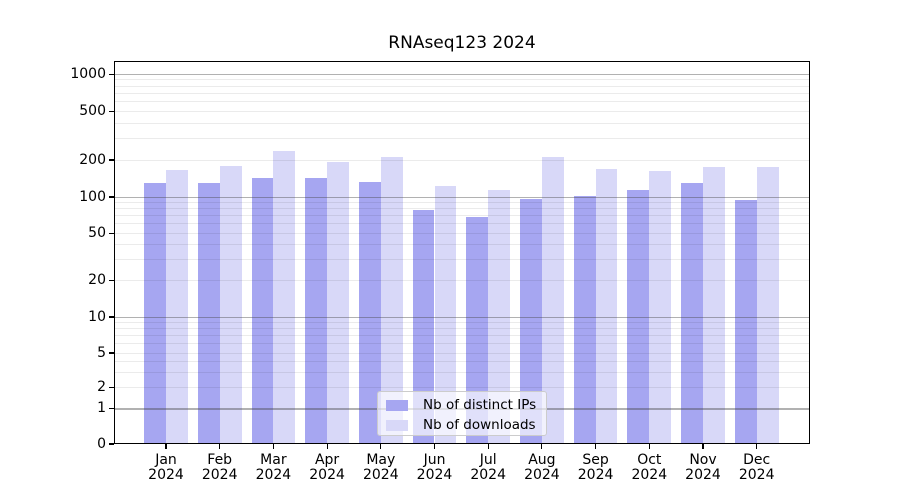 The height and width of the screenshot is (500, 900). I want to click on legend-label-distinct-ips: Nb of distinct IPs, so click(480, 405).